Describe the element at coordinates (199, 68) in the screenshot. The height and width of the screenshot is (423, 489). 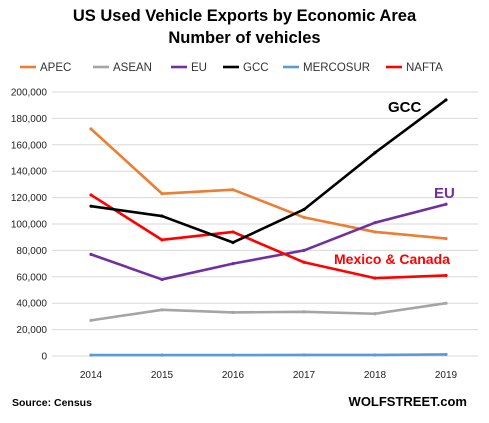
I see `legend-label-eu: EU` at that location.